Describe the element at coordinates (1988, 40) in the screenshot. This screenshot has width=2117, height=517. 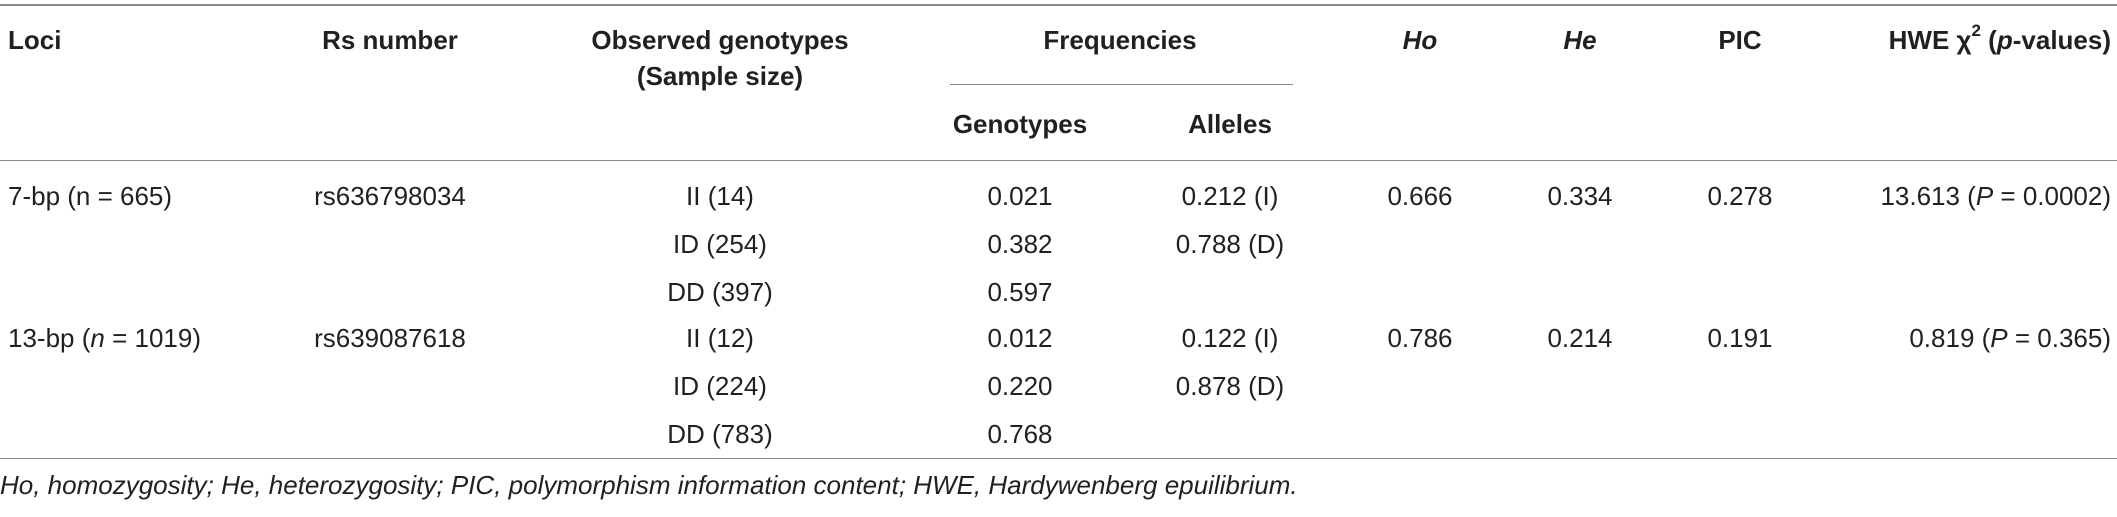
I see `hwe-open: (` at that location.